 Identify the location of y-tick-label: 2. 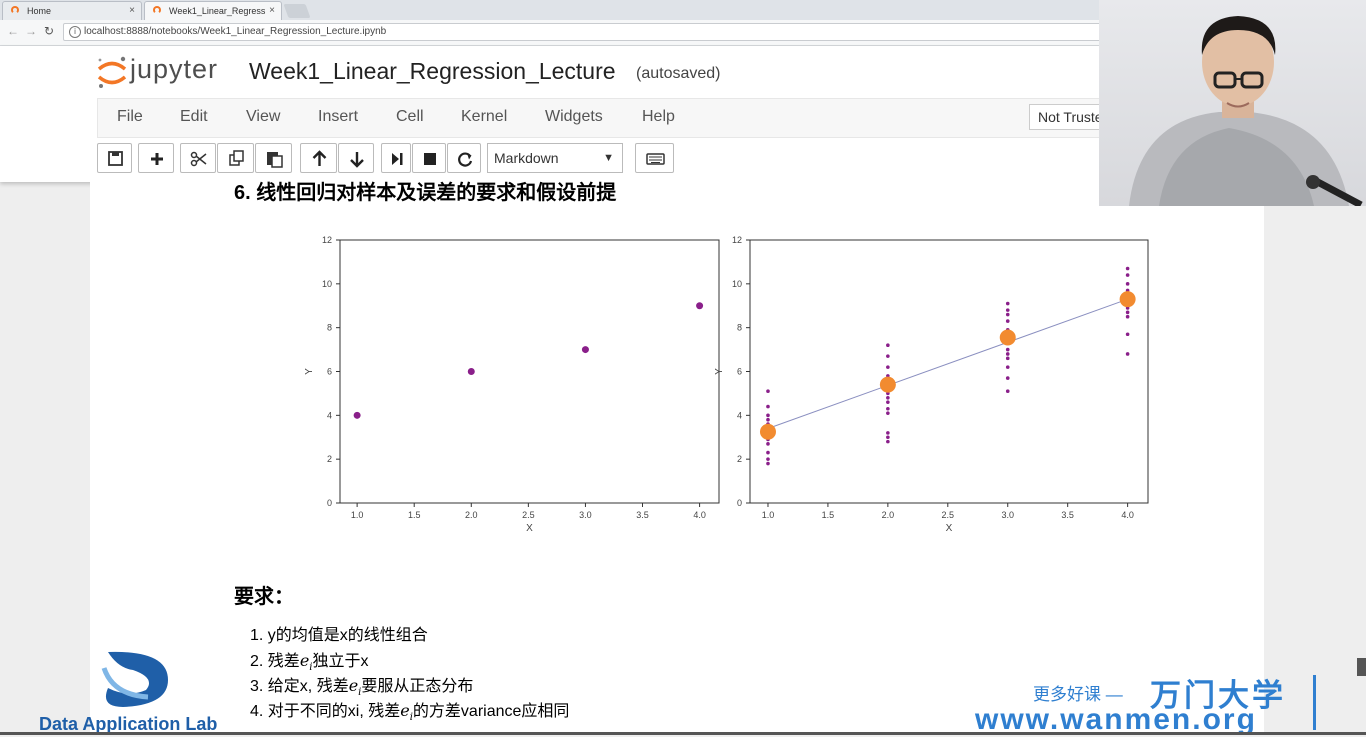
(329, 459).